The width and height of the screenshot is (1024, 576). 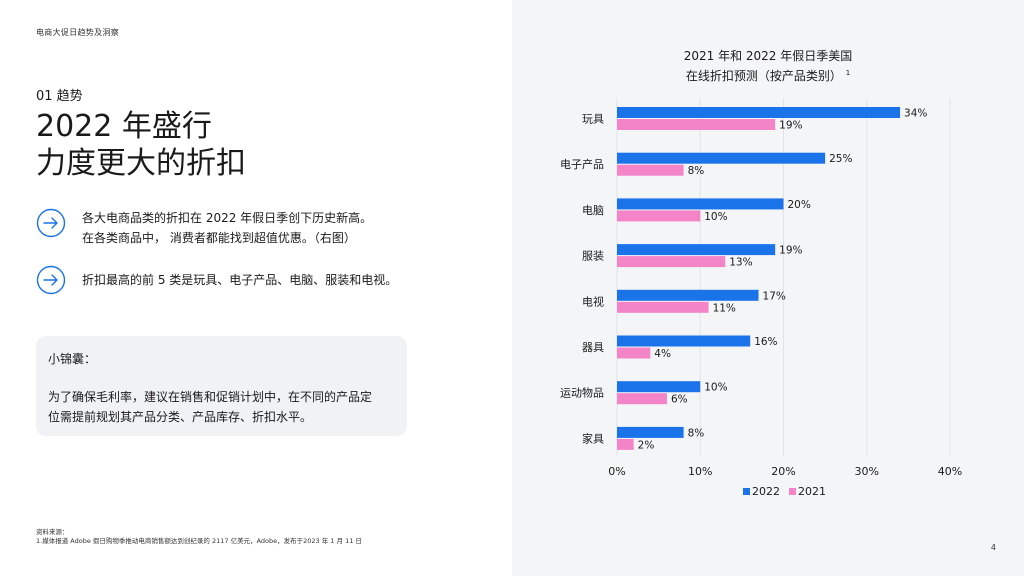 I want to click on legend-label-2021: 2021, so click(x=812, y=491).